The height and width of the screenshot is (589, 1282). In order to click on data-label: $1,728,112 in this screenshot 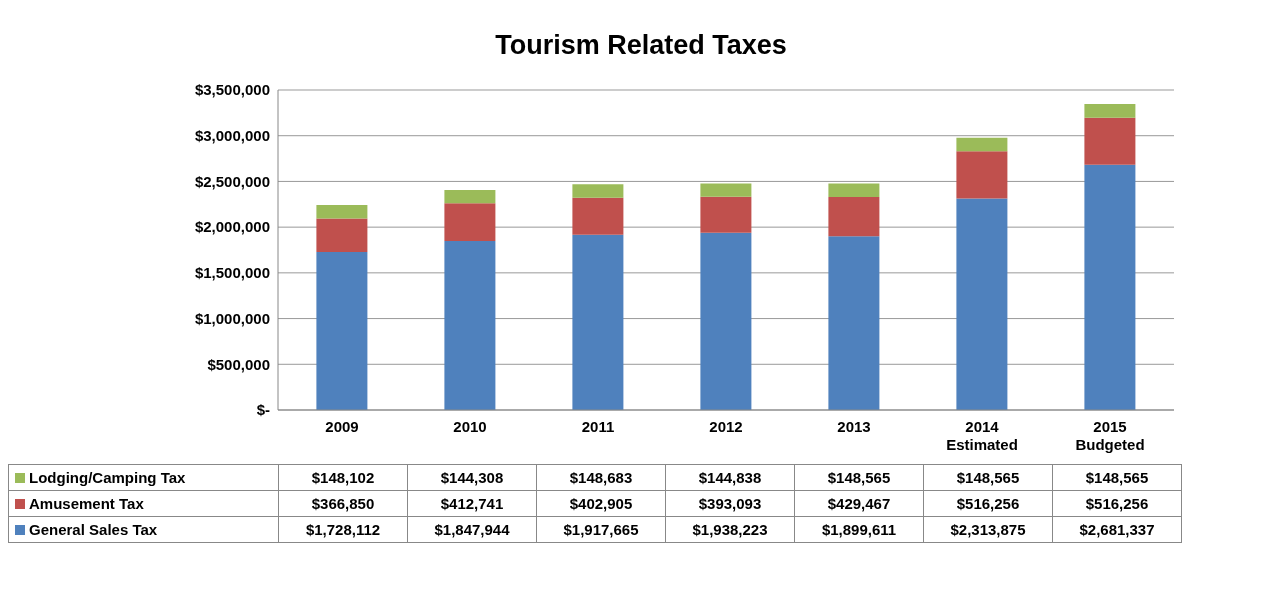, I will do `click(343, 529)`.